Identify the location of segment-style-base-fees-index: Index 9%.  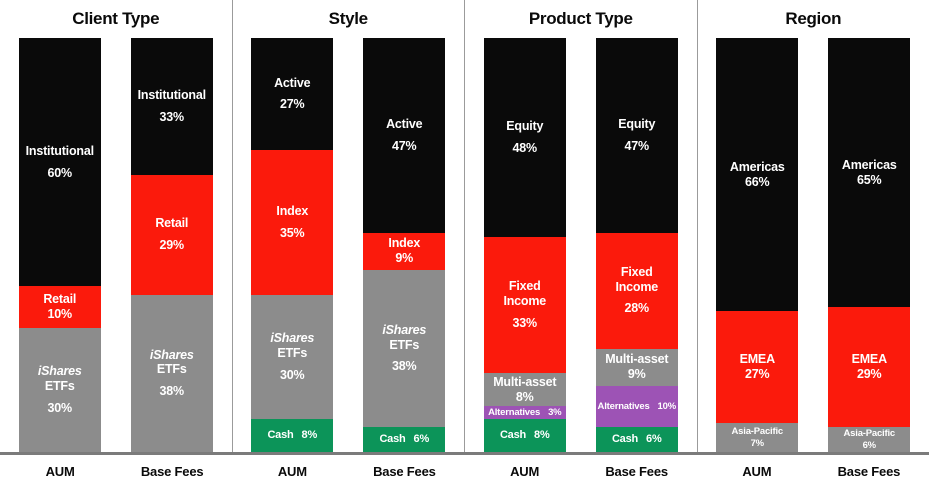
(404, 251).